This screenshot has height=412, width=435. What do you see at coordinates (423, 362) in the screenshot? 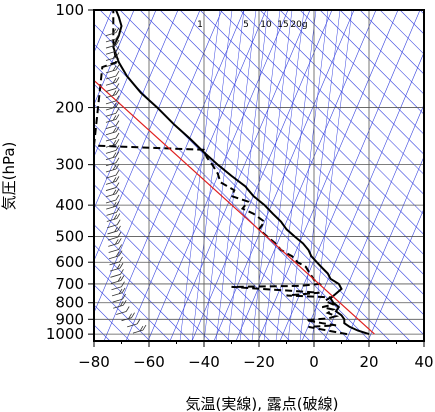
I see `x-tick-label: 40` at bounding box center [423, 362].